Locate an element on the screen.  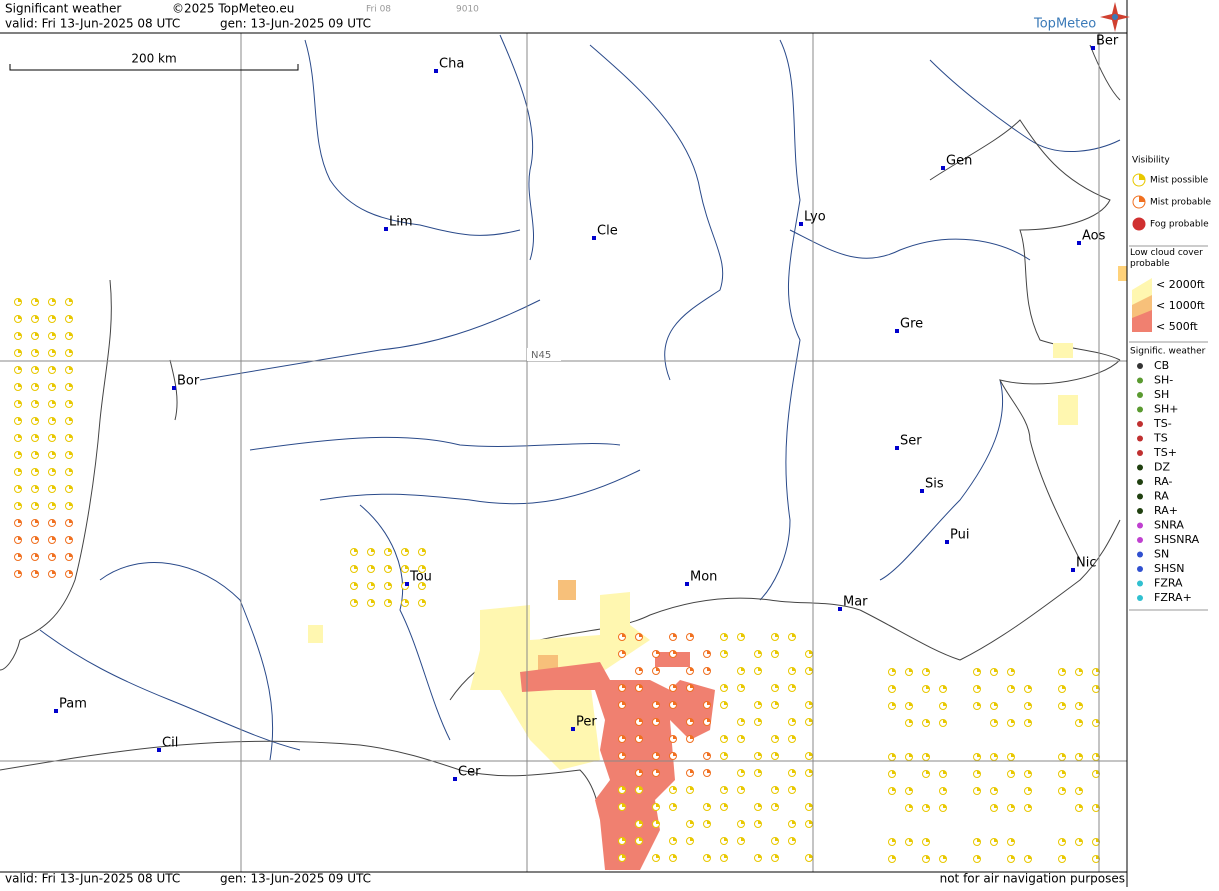
border is located at coordinates (305, 805).